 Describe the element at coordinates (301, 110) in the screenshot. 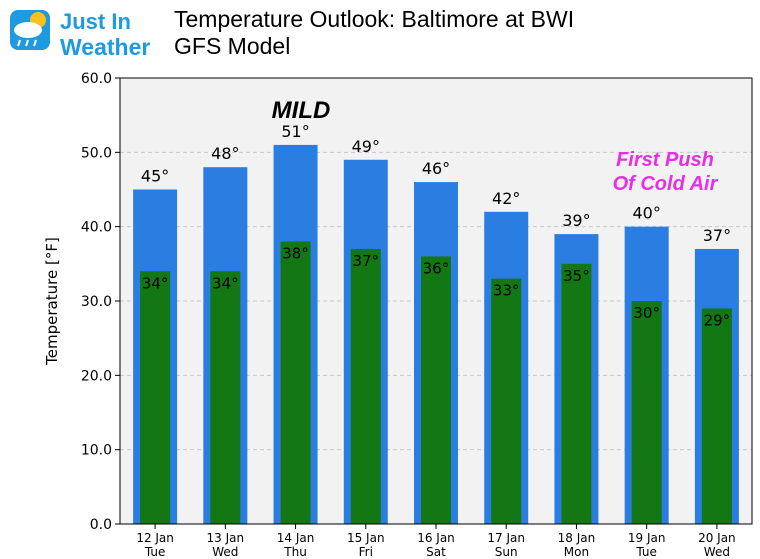

I see `annotation-mild: MILD` at that location.